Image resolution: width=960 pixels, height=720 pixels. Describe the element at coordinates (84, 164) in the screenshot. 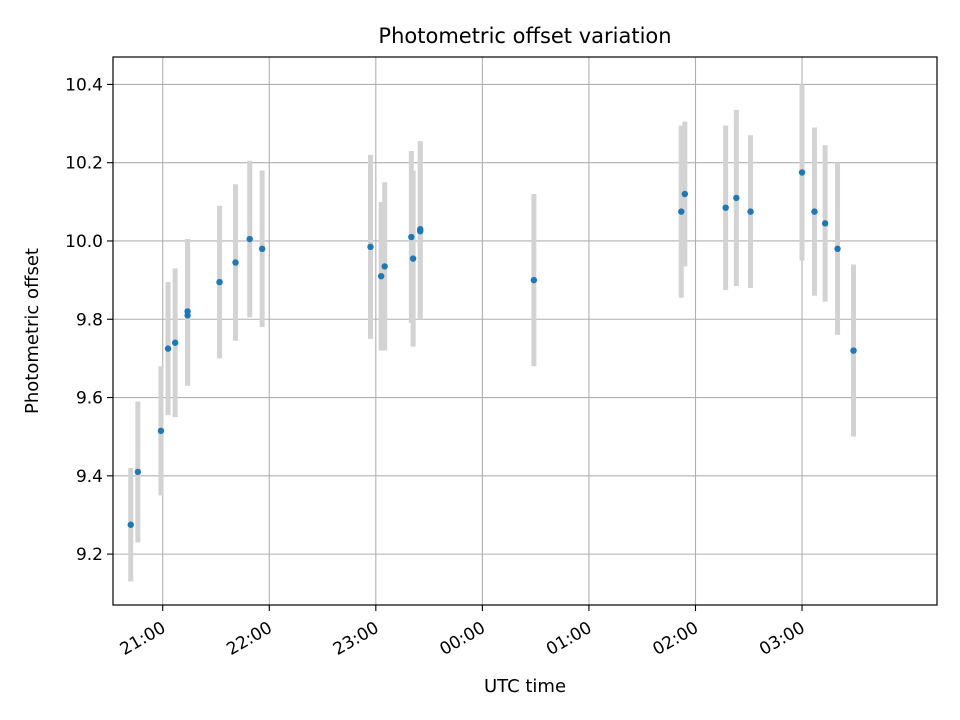

I see `y-tick-label: 10.2` at that location.